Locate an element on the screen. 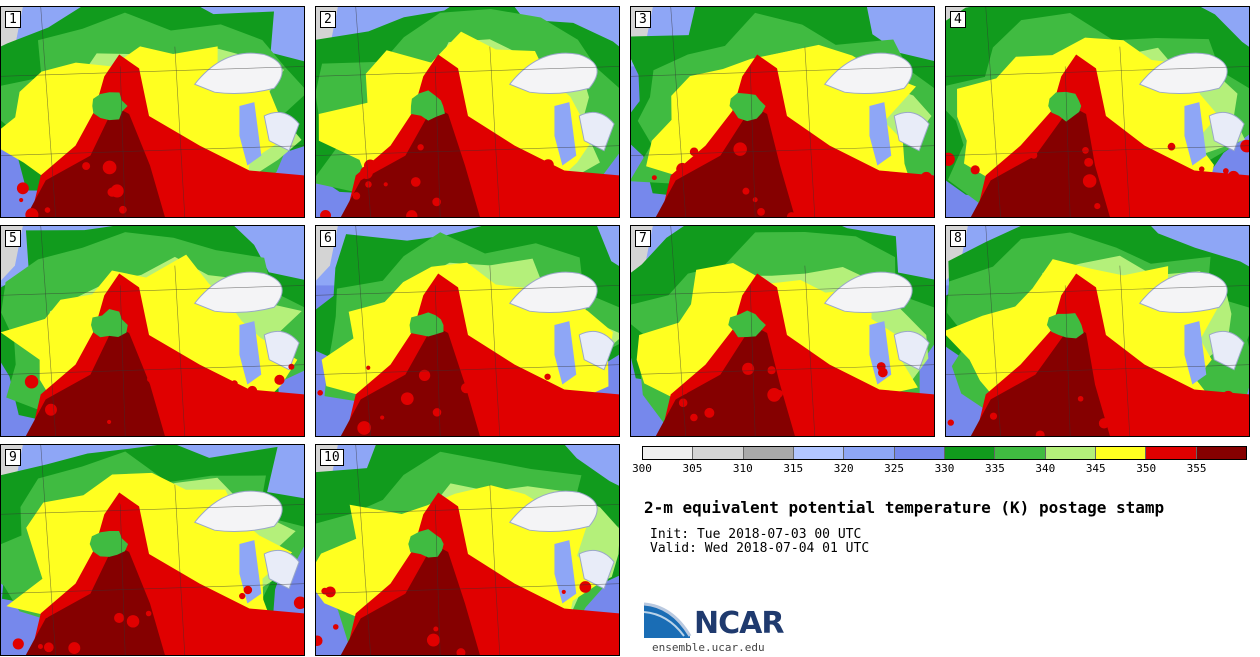 This screenshot has height=657, width=1260. member-panel-1: 1 is located at coordinates (152, 112).